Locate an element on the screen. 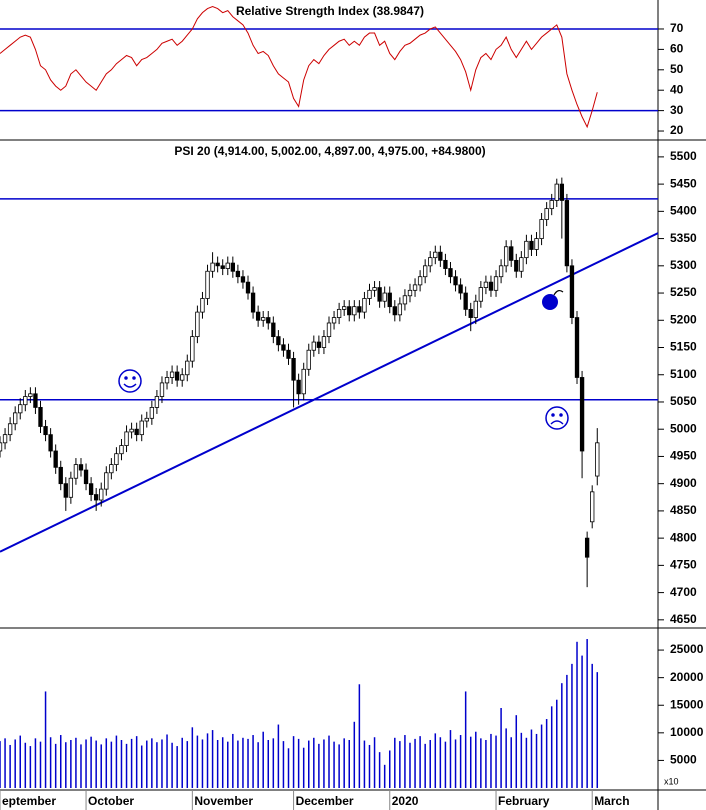 The height and width of the screenshot is (810, 706). x-tick-label: November is located at coordinates (223, 801).